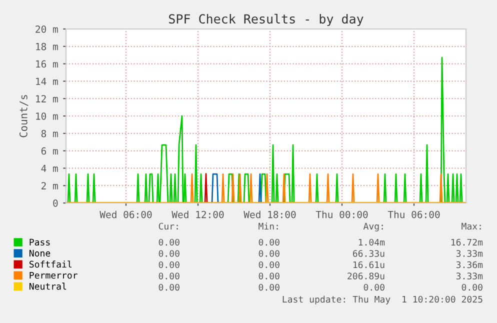  I want to click on text: Avg:, so click(373, 227).